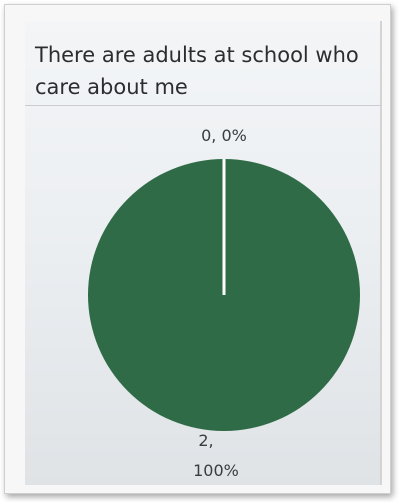 This screenshot has width=399, height=502. What do you see at coordinates (216, 455) in the screenshot?
I see `pie-data-label-1: 2, 100%` at bounding box center [216, 455].